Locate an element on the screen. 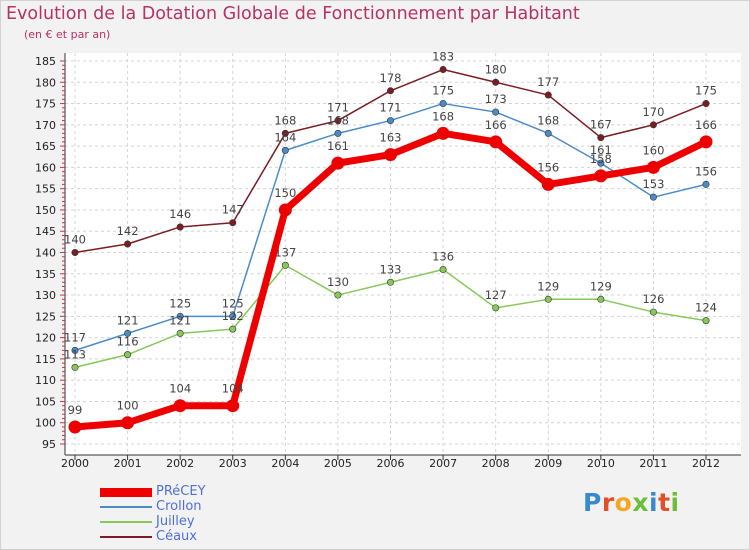  data-label-pr-cey: 100 is located at coordinates (128, 406).